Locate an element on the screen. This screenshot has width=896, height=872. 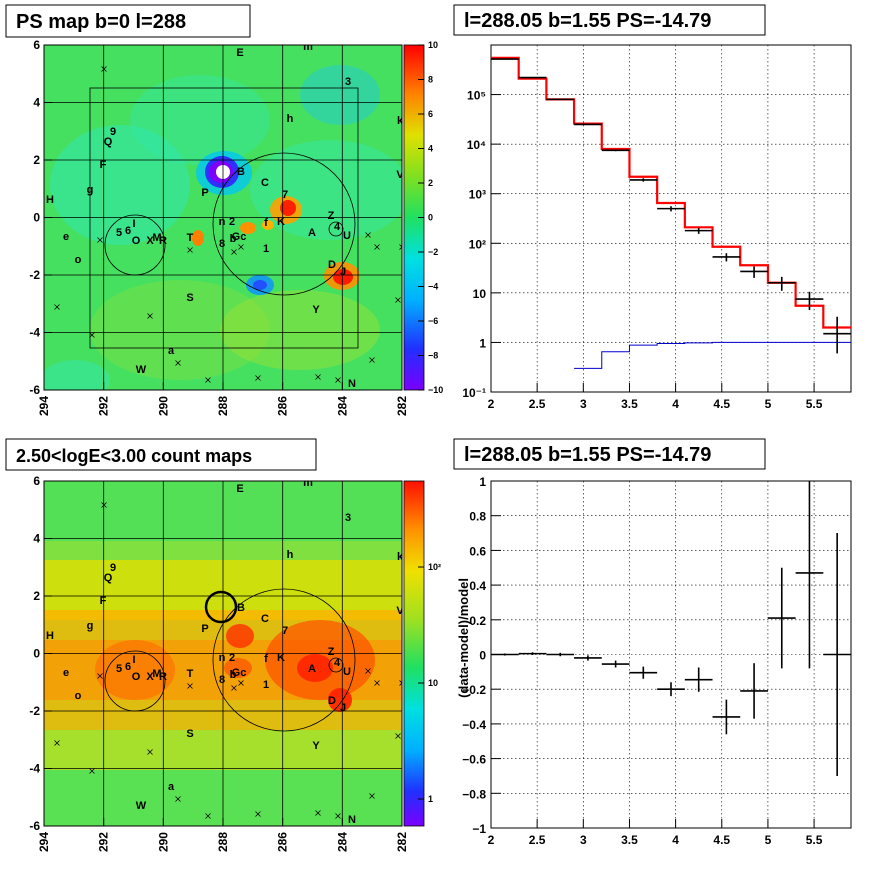
y-tick-label: -6 is located at coordinates (34, 390).